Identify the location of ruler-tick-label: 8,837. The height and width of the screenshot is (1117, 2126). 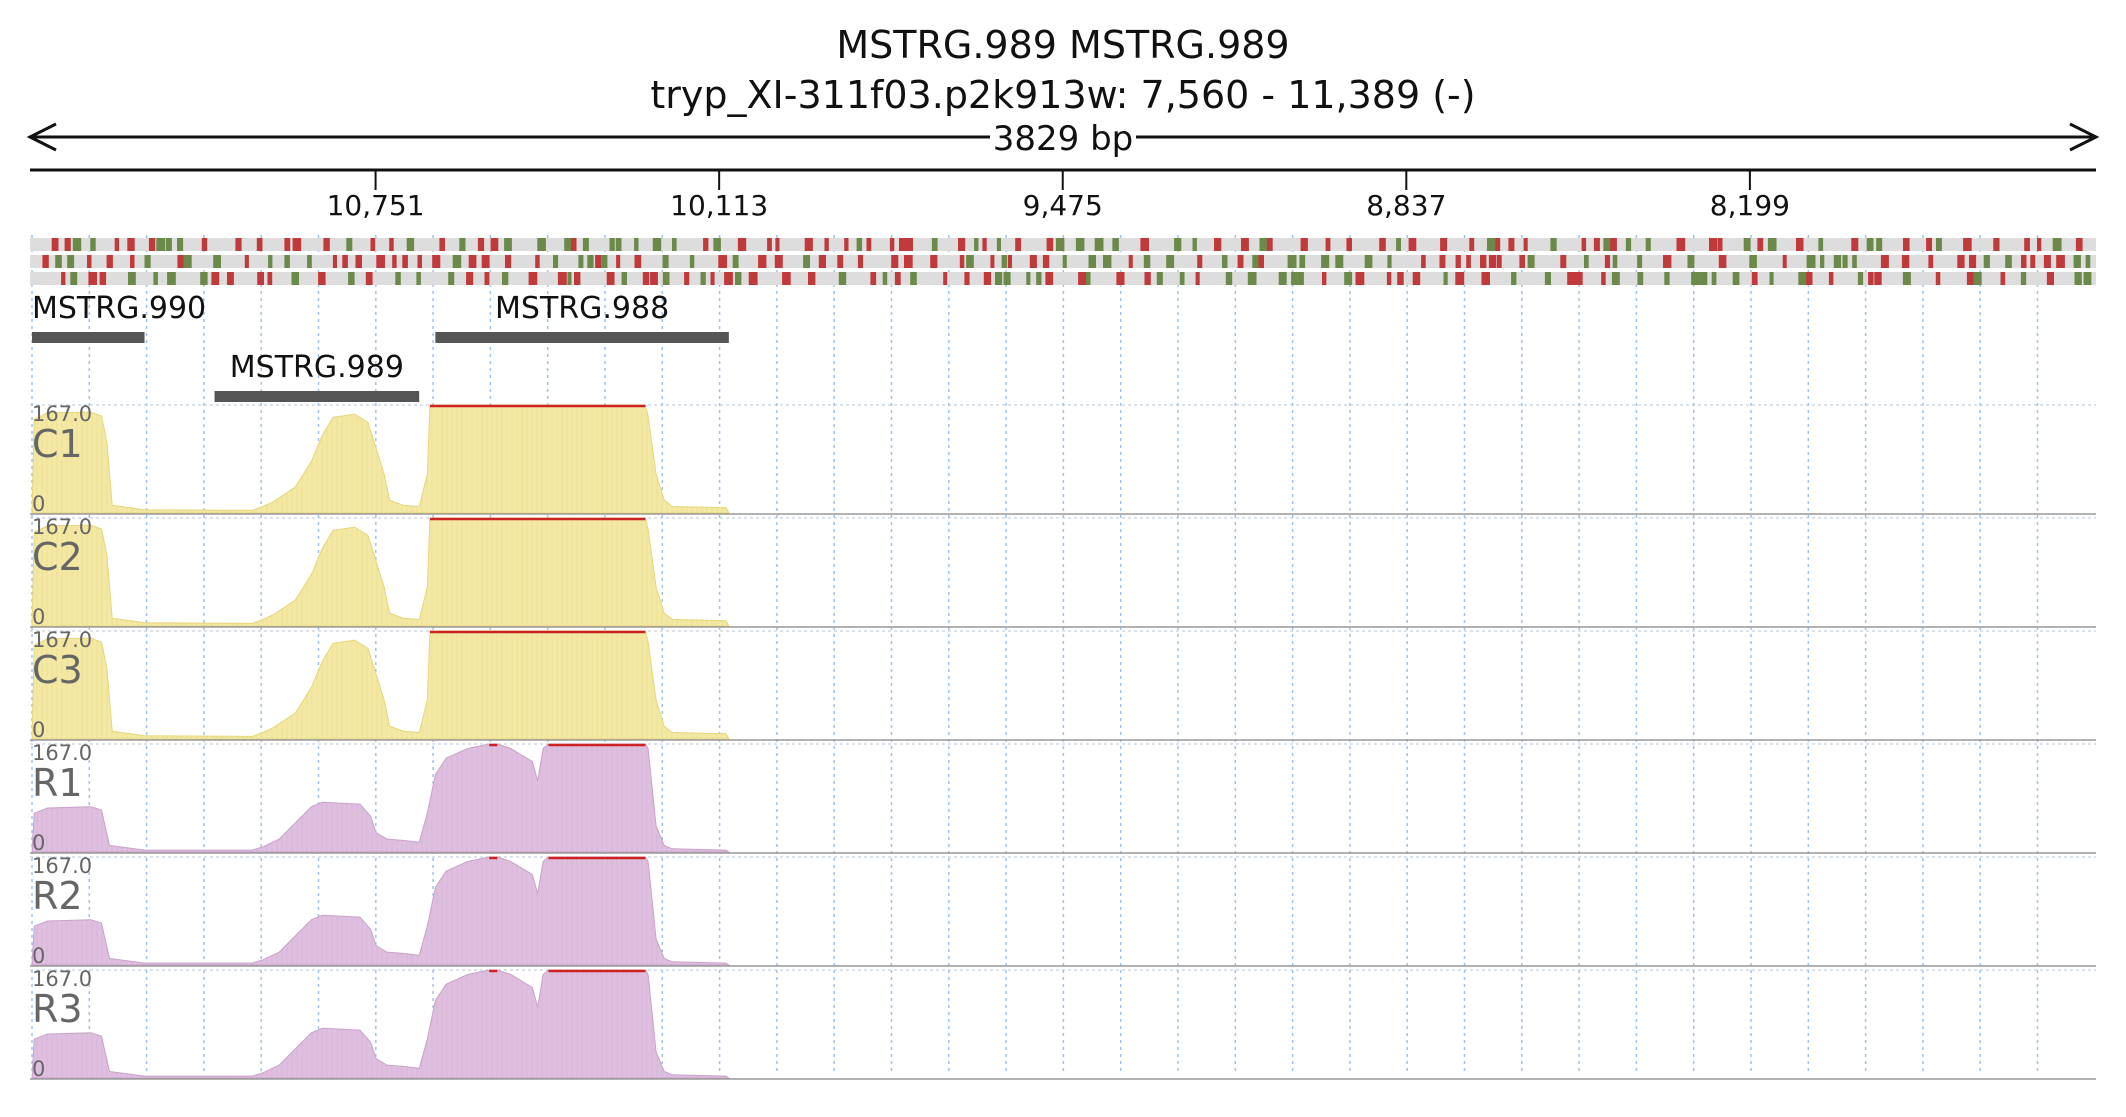
(1406, 205).